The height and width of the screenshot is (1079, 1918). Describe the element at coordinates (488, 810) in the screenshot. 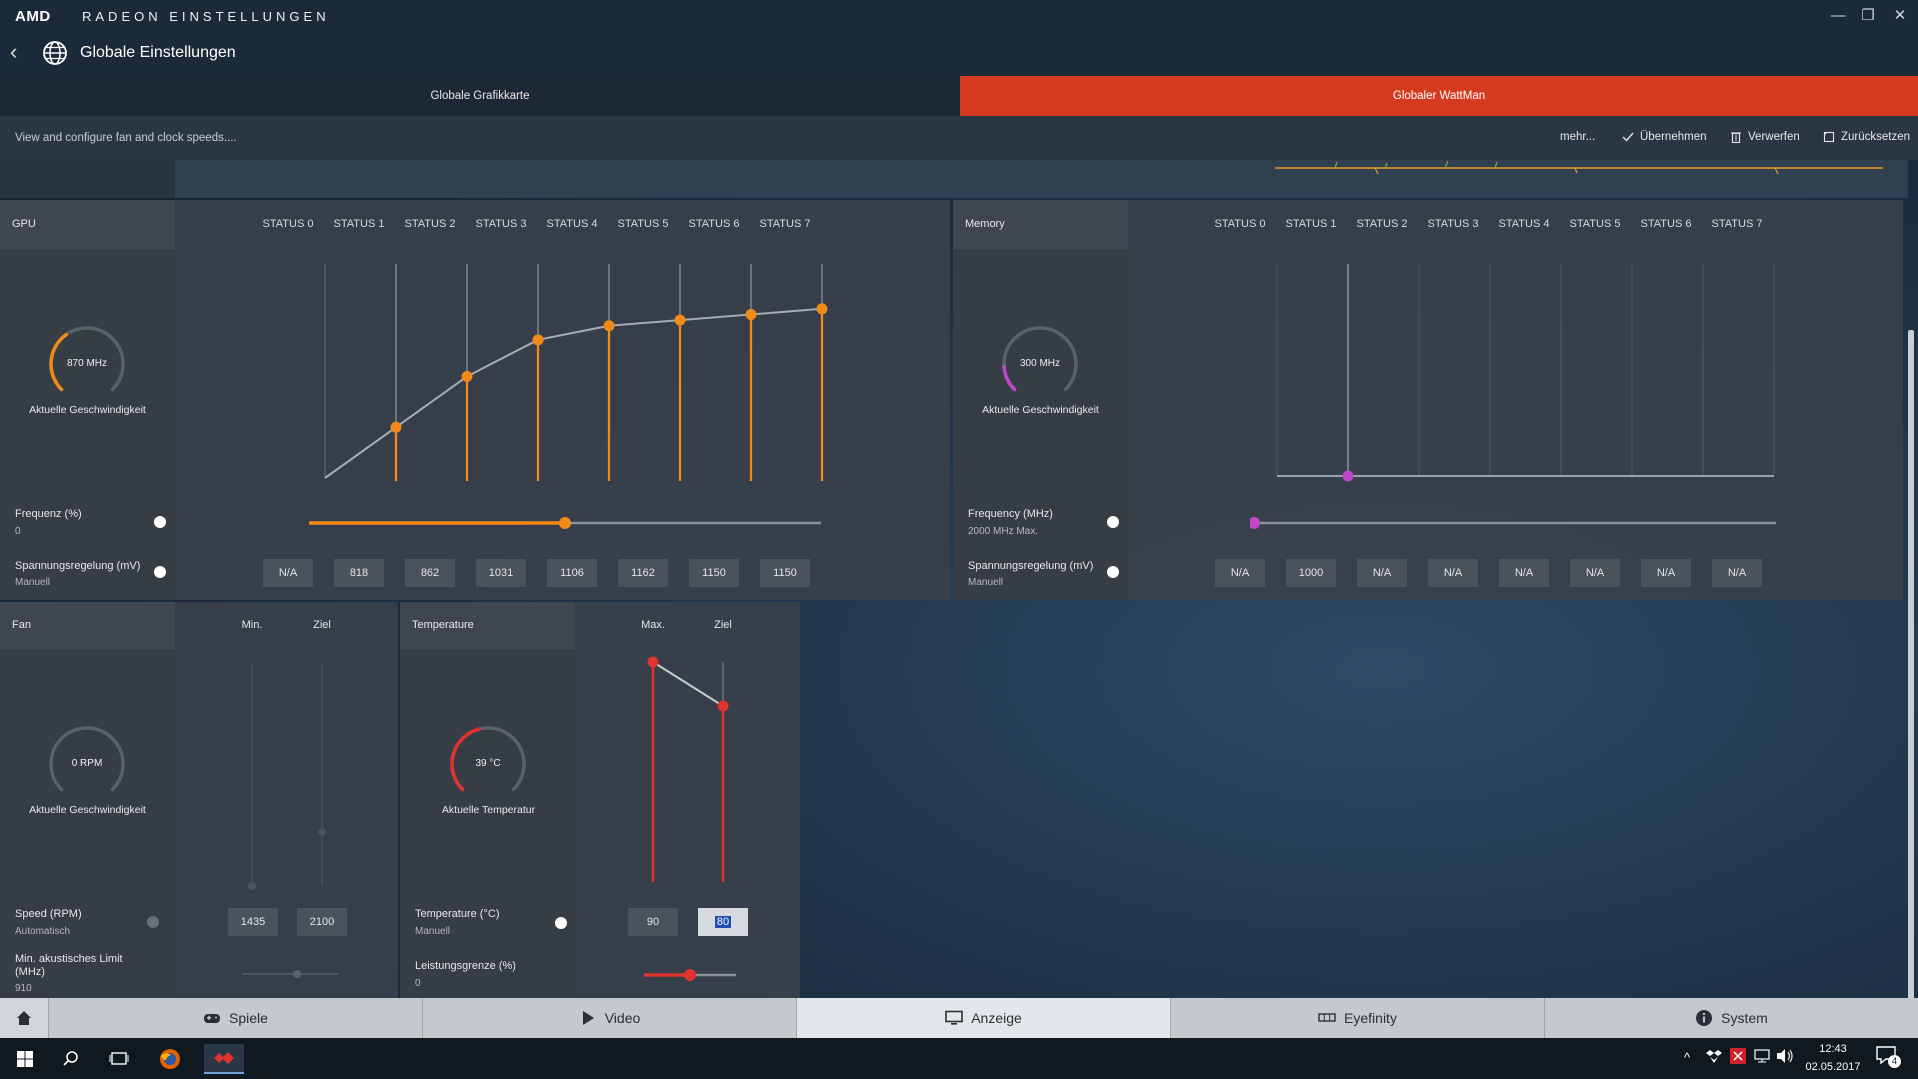

I see `temperature-label: Aktuelle Temperatur` at that location.